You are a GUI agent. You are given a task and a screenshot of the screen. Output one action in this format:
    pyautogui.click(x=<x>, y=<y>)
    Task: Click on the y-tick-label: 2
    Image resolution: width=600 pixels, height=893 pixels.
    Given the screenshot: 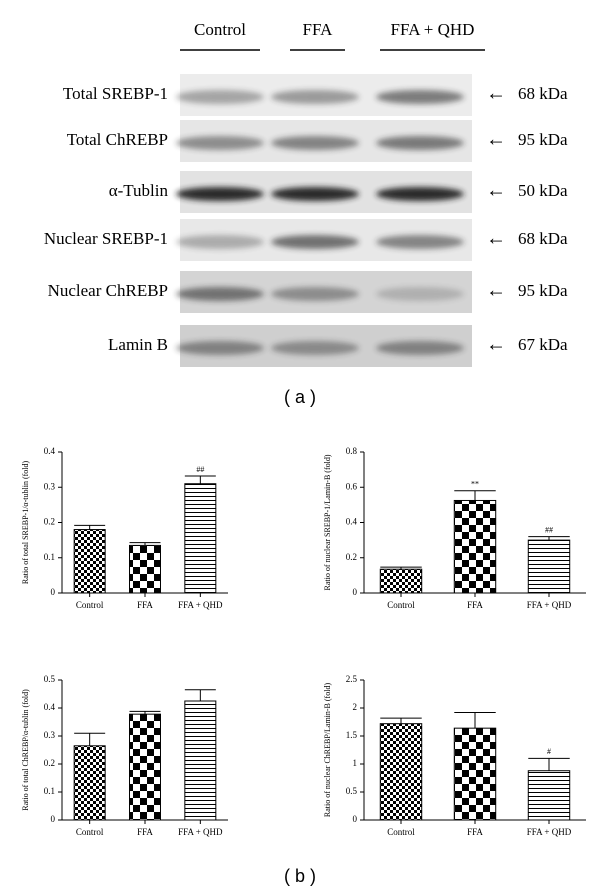 What is the action you would take?
    pyautogui.click(x=355, y=707)
    